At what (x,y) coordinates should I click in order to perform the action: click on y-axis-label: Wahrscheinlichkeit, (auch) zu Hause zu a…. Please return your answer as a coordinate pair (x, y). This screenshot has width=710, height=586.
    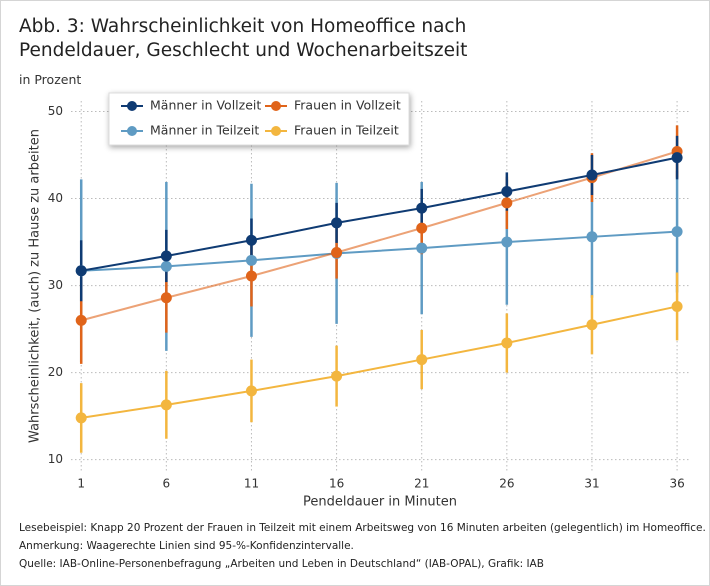
    Looking at the image, I should click on (35, 286).